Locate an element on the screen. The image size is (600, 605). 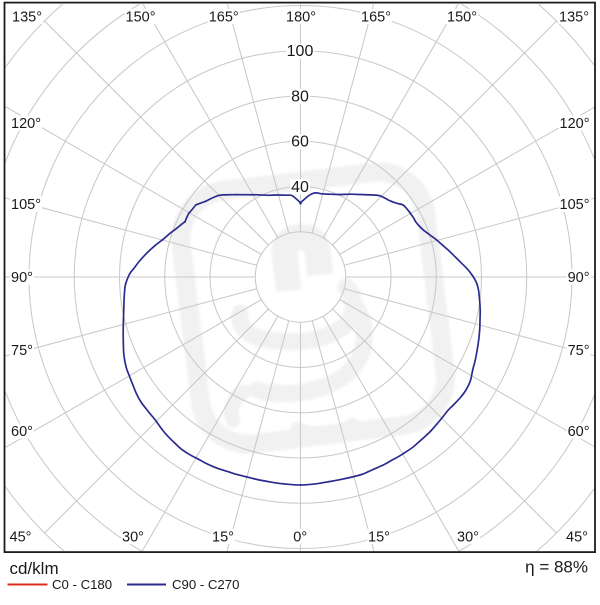
svg-text: 100 is located at coordinates (300, 51).